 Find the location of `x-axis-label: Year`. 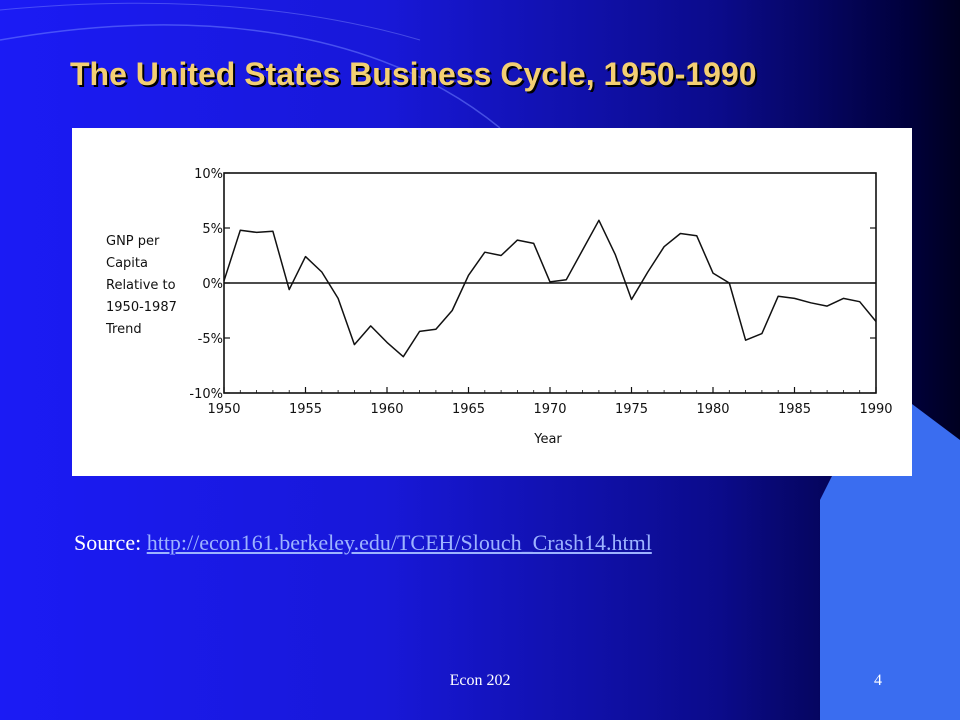

x-axis-label: Year is located at coordinates (547, 439).